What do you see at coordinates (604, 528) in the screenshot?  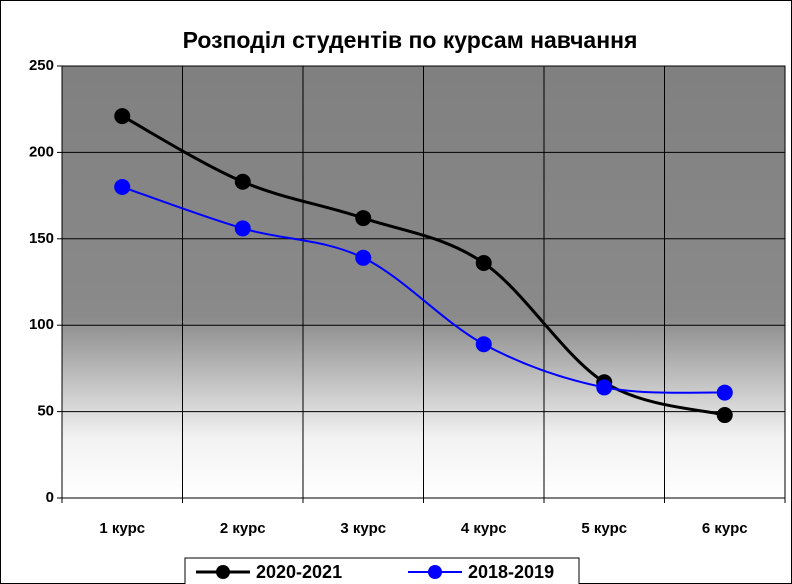 I see `x-tick-label: 5 курс` at bounding box center [604, 528].